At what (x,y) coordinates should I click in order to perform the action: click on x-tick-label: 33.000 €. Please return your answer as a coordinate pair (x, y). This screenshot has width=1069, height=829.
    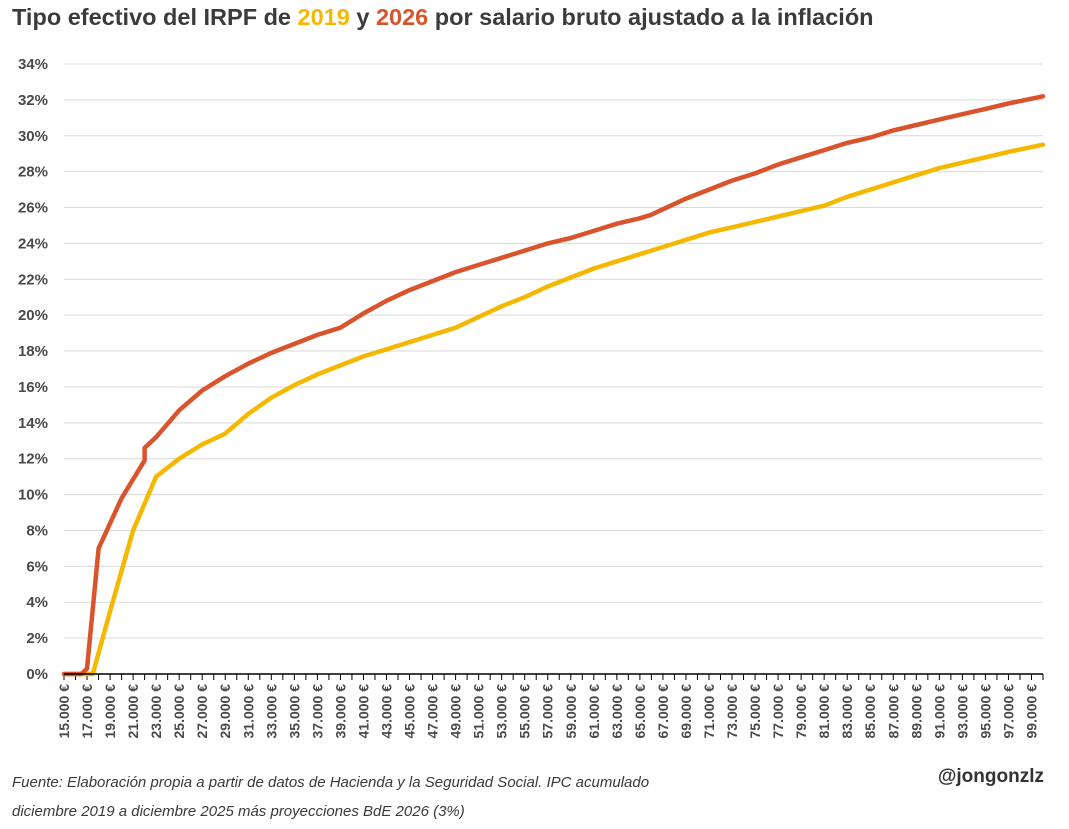
    Looking at the image, I should click on (271, 711).